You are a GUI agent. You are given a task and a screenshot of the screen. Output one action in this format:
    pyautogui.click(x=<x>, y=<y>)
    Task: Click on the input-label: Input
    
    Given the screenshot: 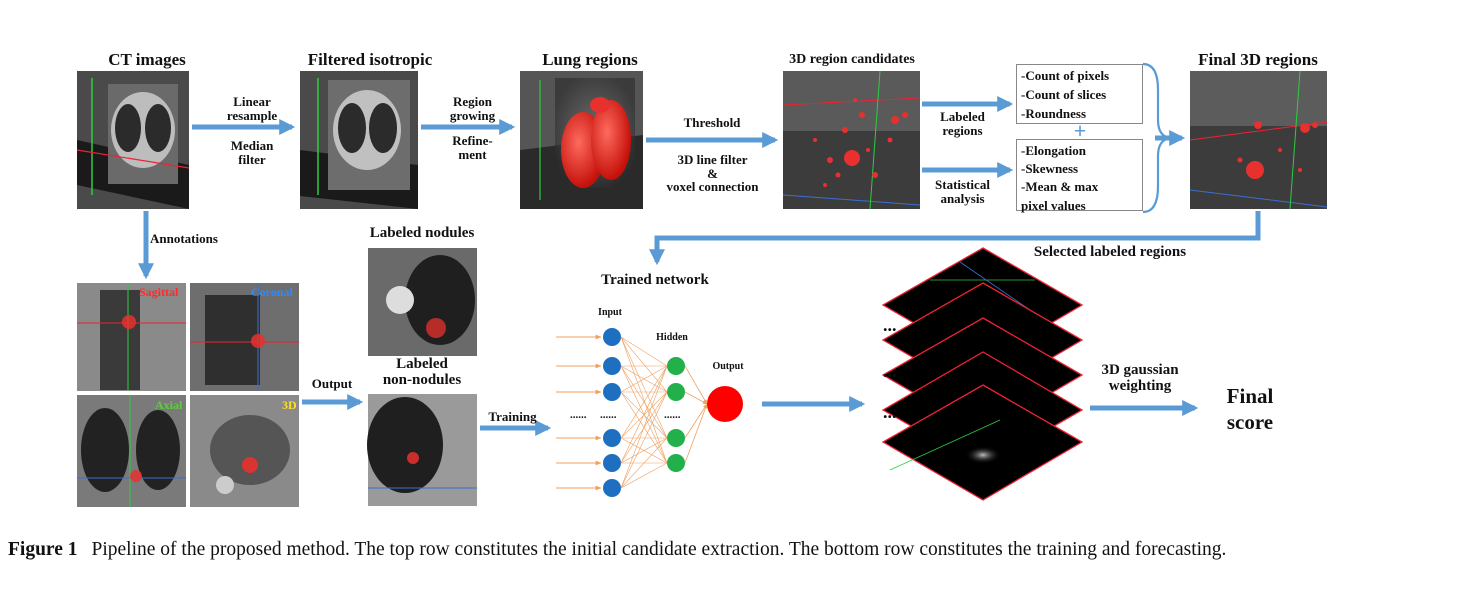 What is the action you would take?
    pyautogui.click(x=610, y=312)
    